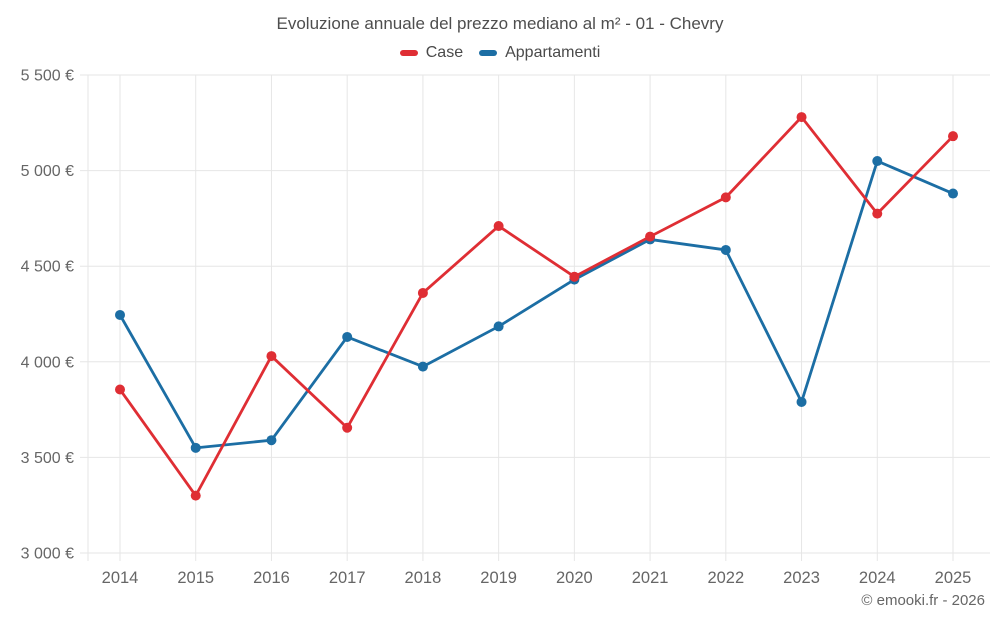  Describe the element at coordinates (444, 52) in the screenshot. I see `legend-label-case: Case` at that location.